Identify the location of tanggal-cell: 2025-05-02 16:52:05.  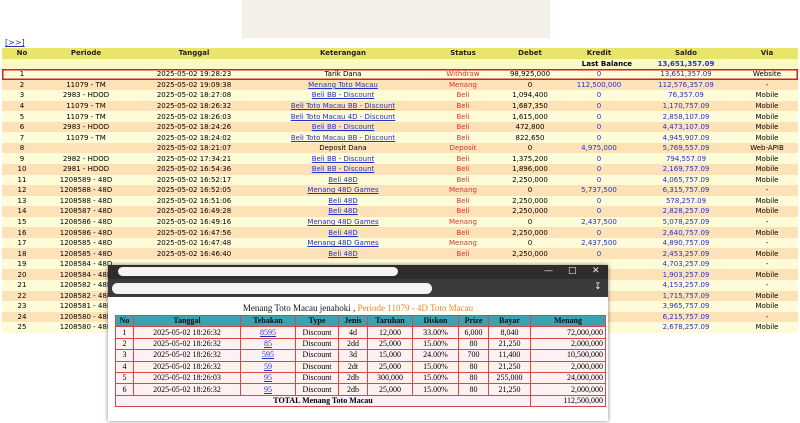
(194, 190).